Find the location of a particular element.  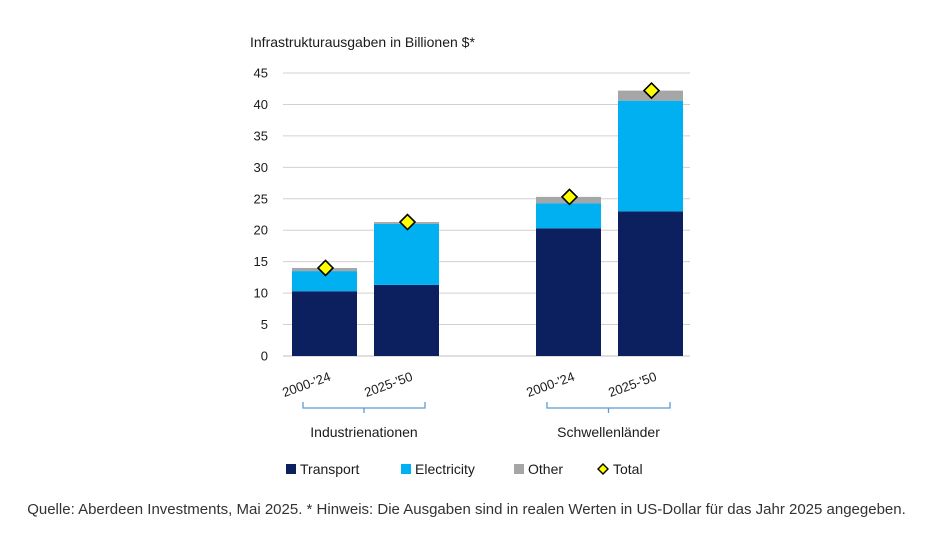

legend: Transport Electricity Other Total is located at coordinates (464, 469).